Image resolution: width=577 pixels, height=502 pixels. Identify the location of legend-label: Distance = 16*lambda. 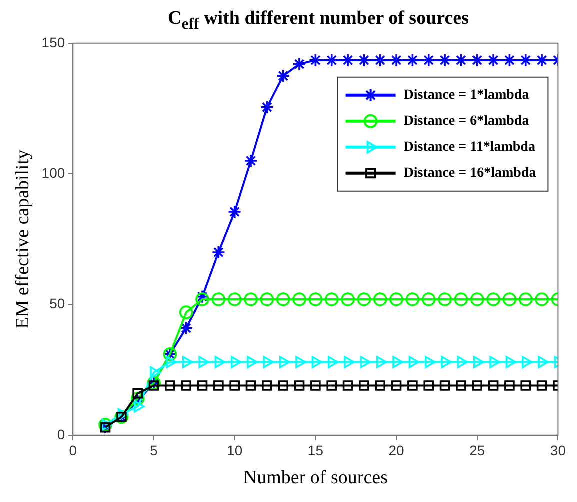
(470, 174).